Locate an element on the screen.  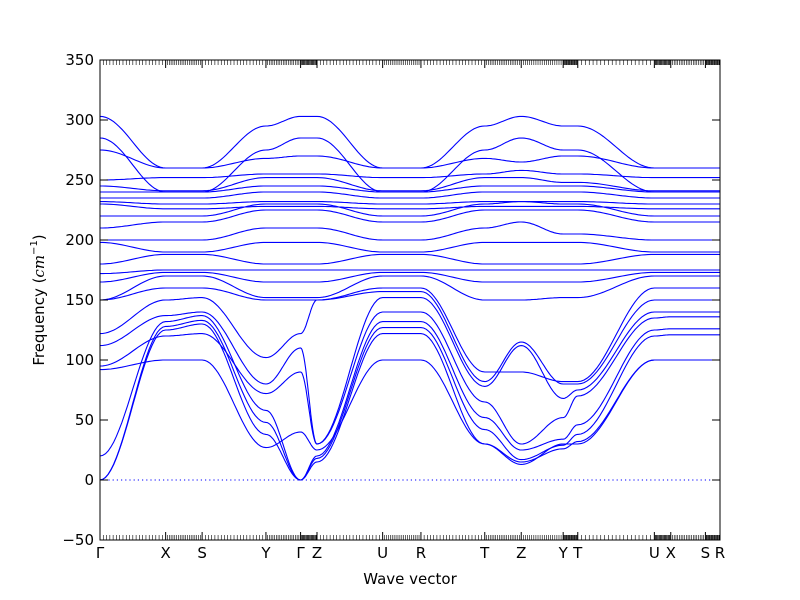
y-tick-label: 350 is located at coordinates (79, 60).